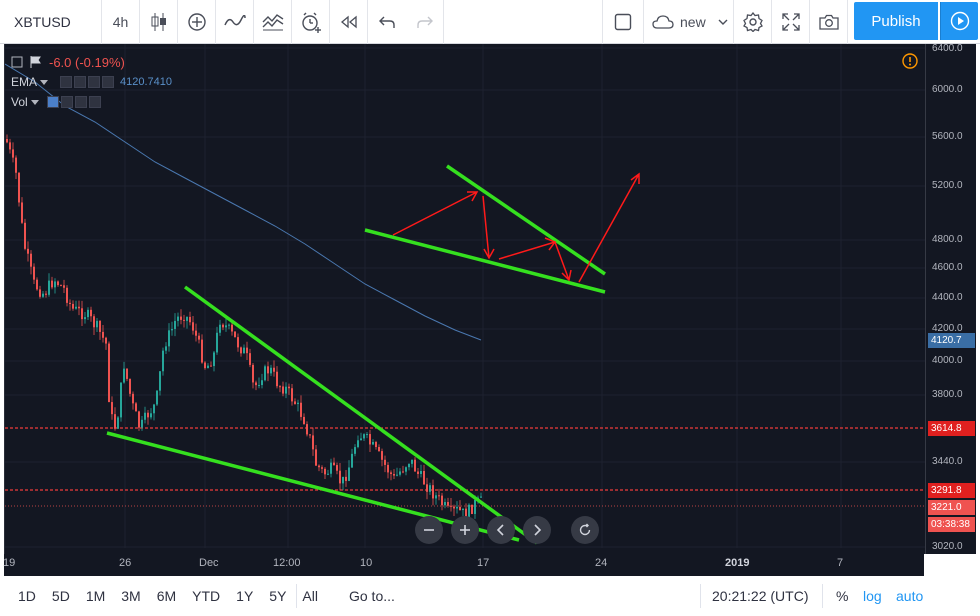 The image size is (980, 616). What do you see at coordinates (947, 461) in the screenshot?
I see `price-label: 3440.0` at bounding box center [947, 461].